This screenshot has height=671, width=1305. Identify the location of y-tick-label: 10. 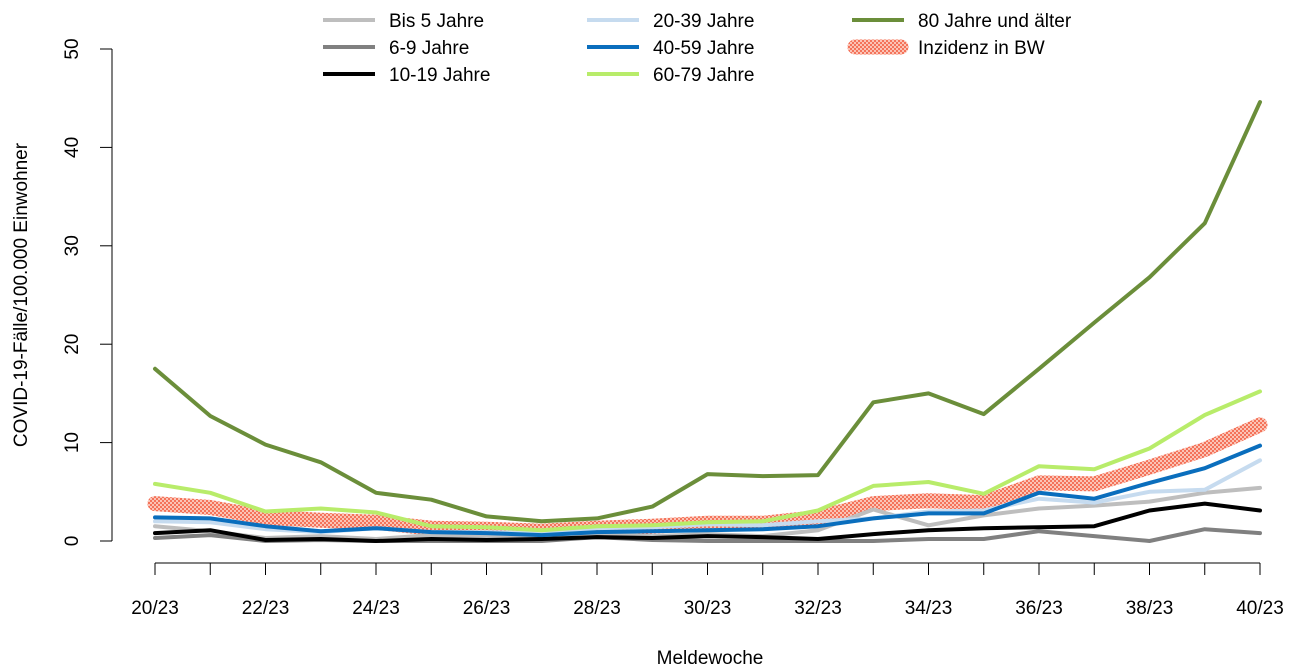
(72, 442).